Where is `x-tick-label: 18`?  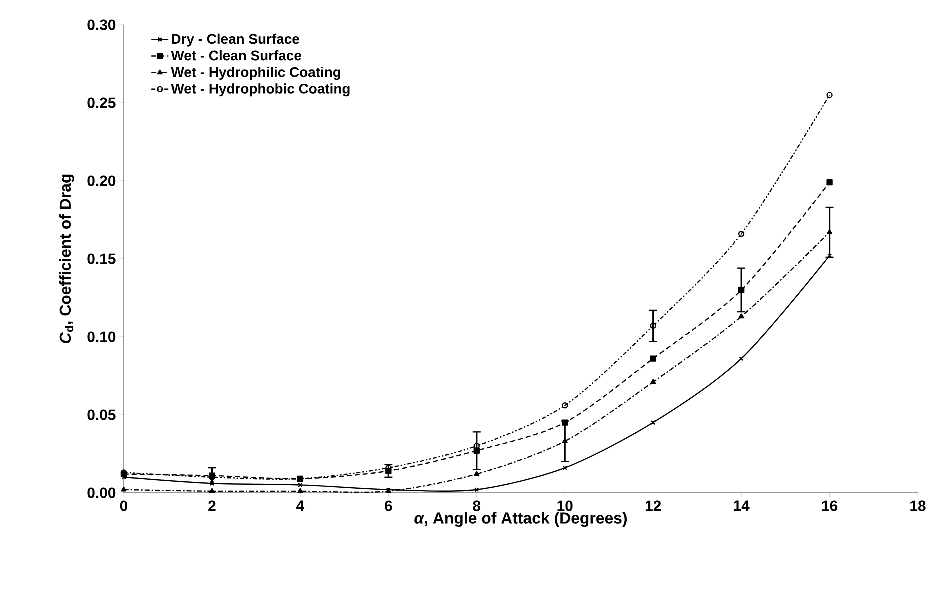 x-tick-label: 18 is located at coordinates (918, 506).